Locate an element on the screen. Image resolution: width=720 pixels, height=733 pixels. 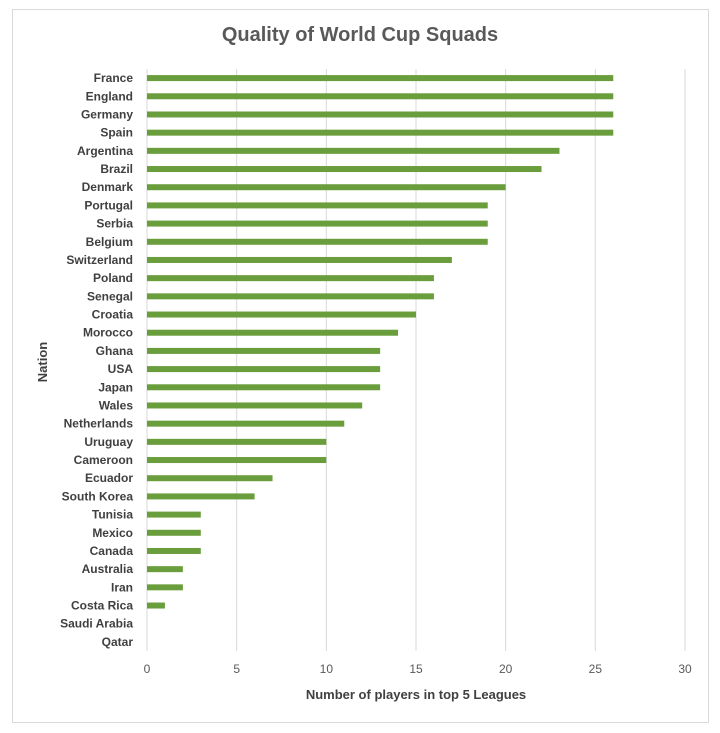
category-label: Ghana is located at coordinates (115, 351).